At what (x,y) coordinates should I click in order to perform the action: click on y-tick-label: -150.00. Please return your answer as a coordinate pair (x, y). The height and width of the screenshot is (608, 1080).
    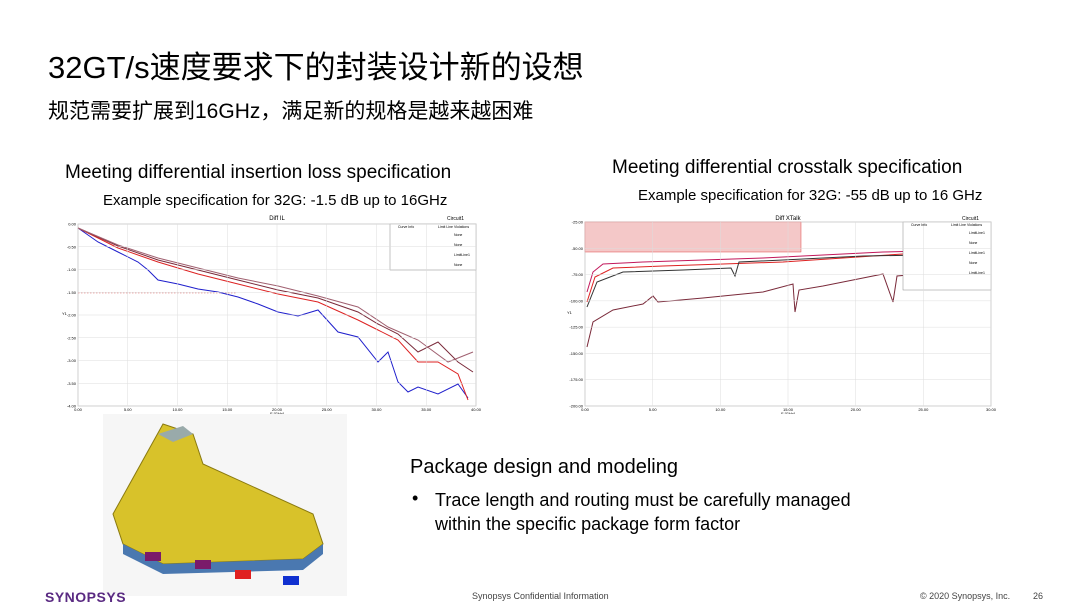
    Looking at the image, I should click on (576, 353).